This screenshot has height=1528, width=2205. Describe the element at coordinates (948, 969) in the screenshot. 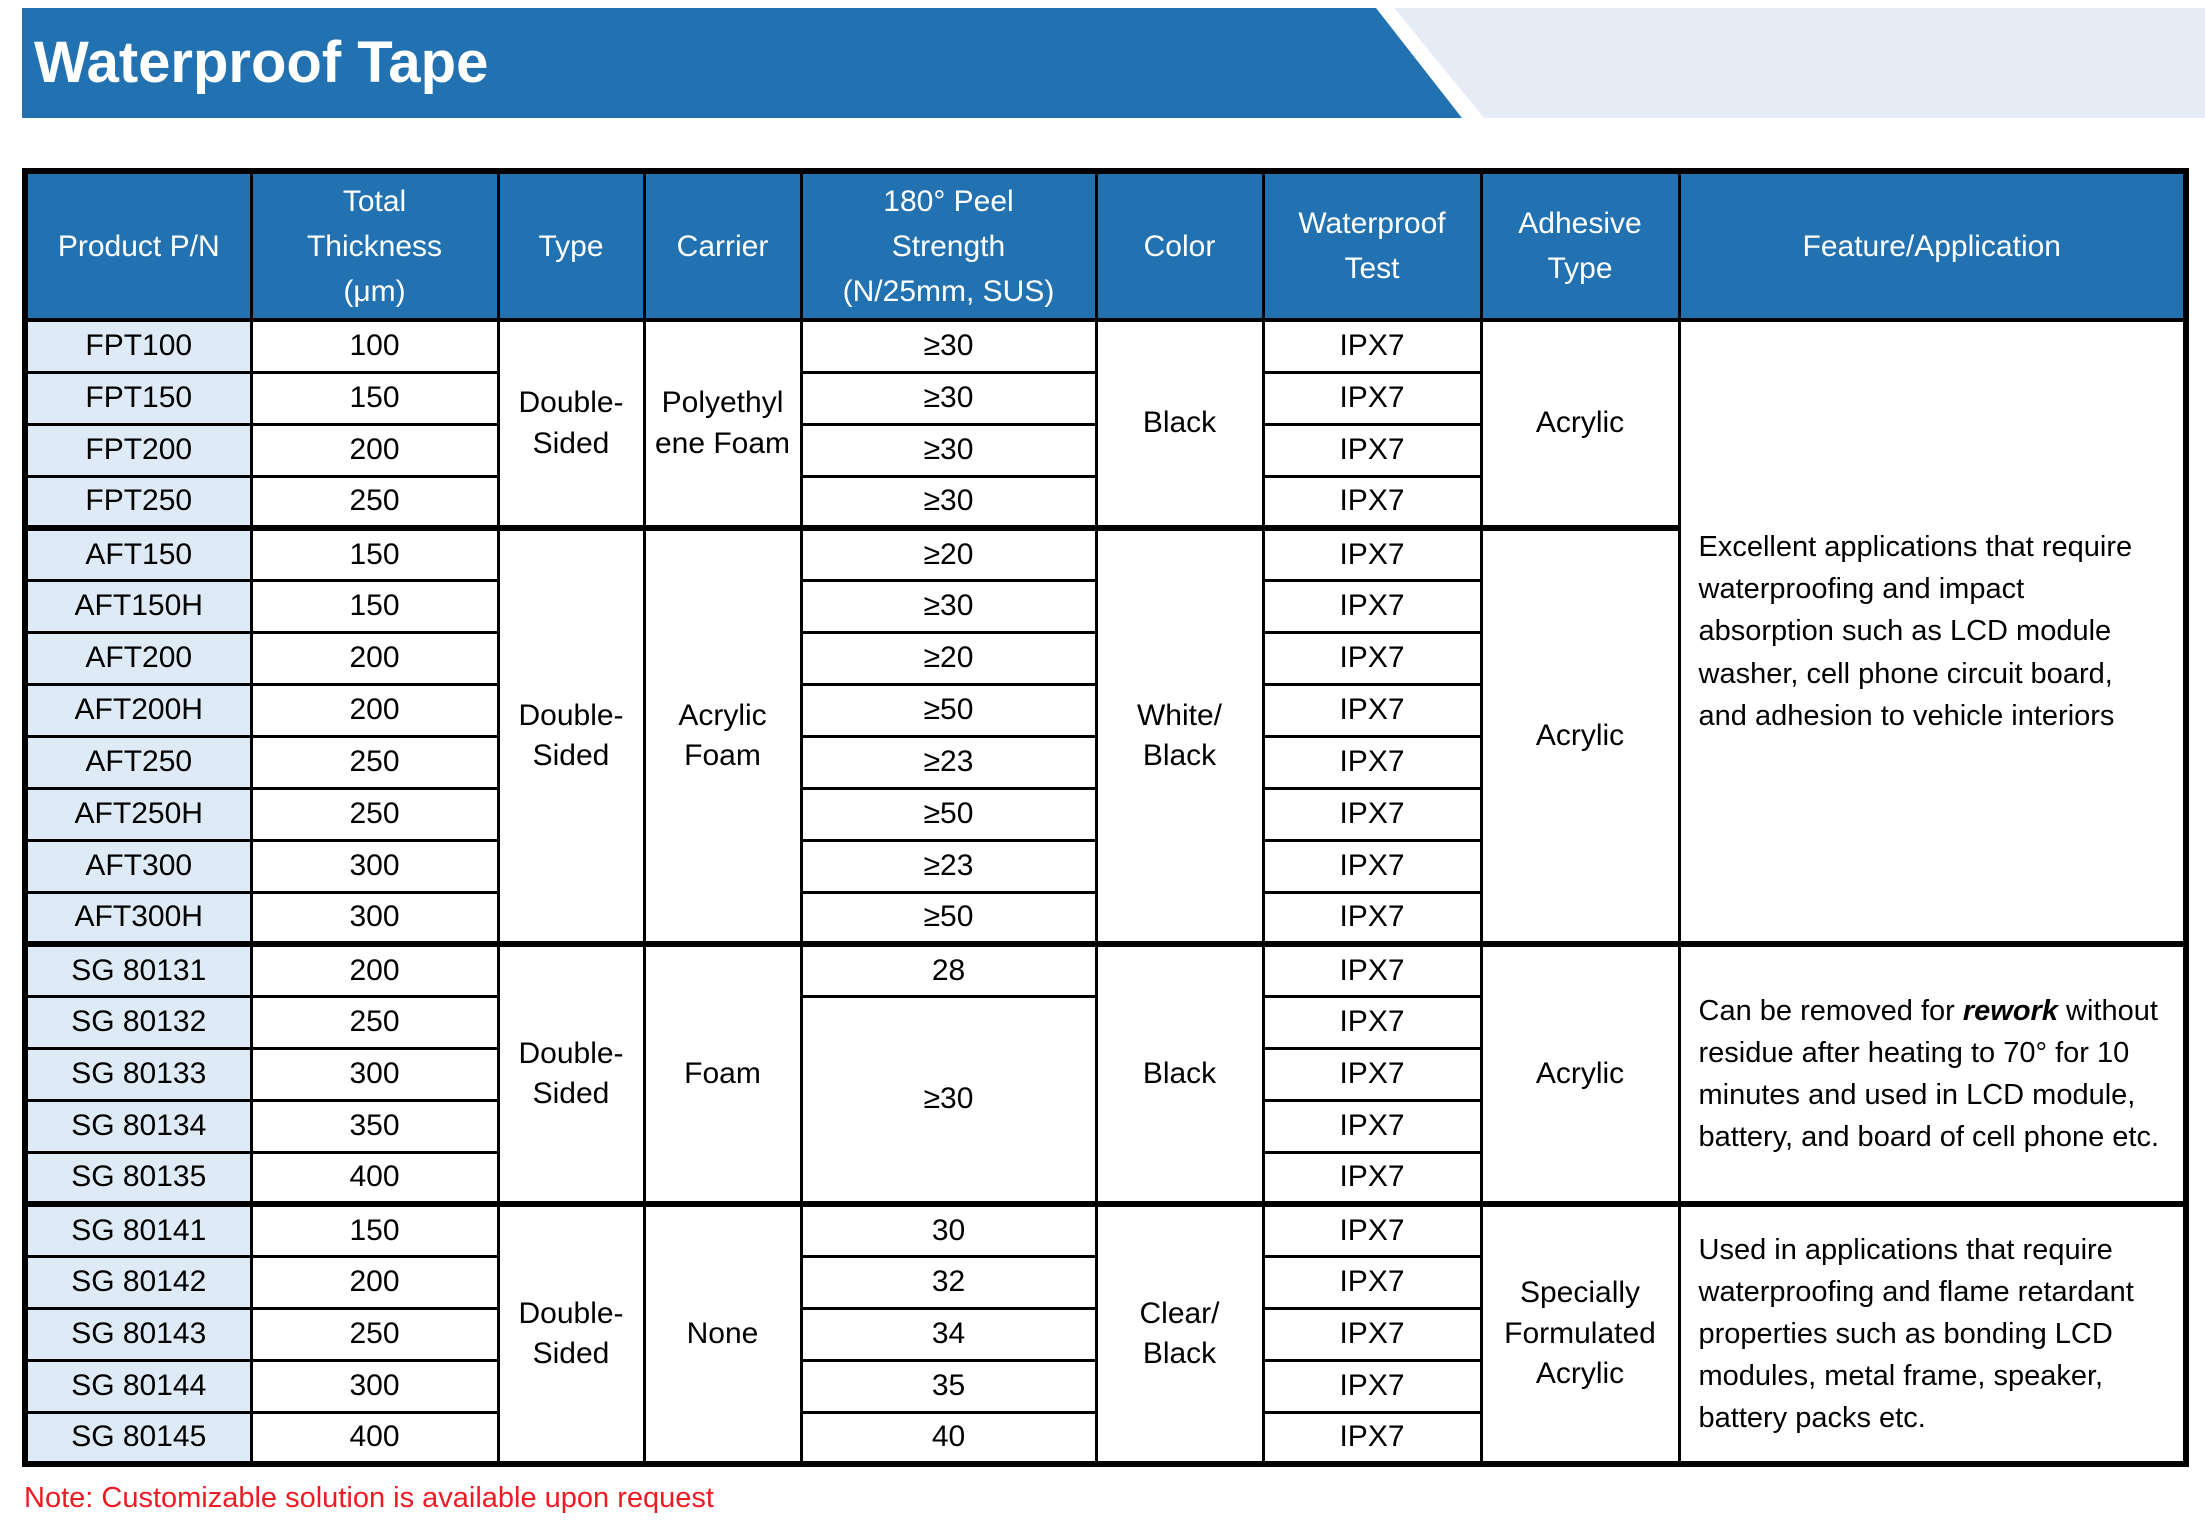

I see `peel-strength-cell: 28` at that location.